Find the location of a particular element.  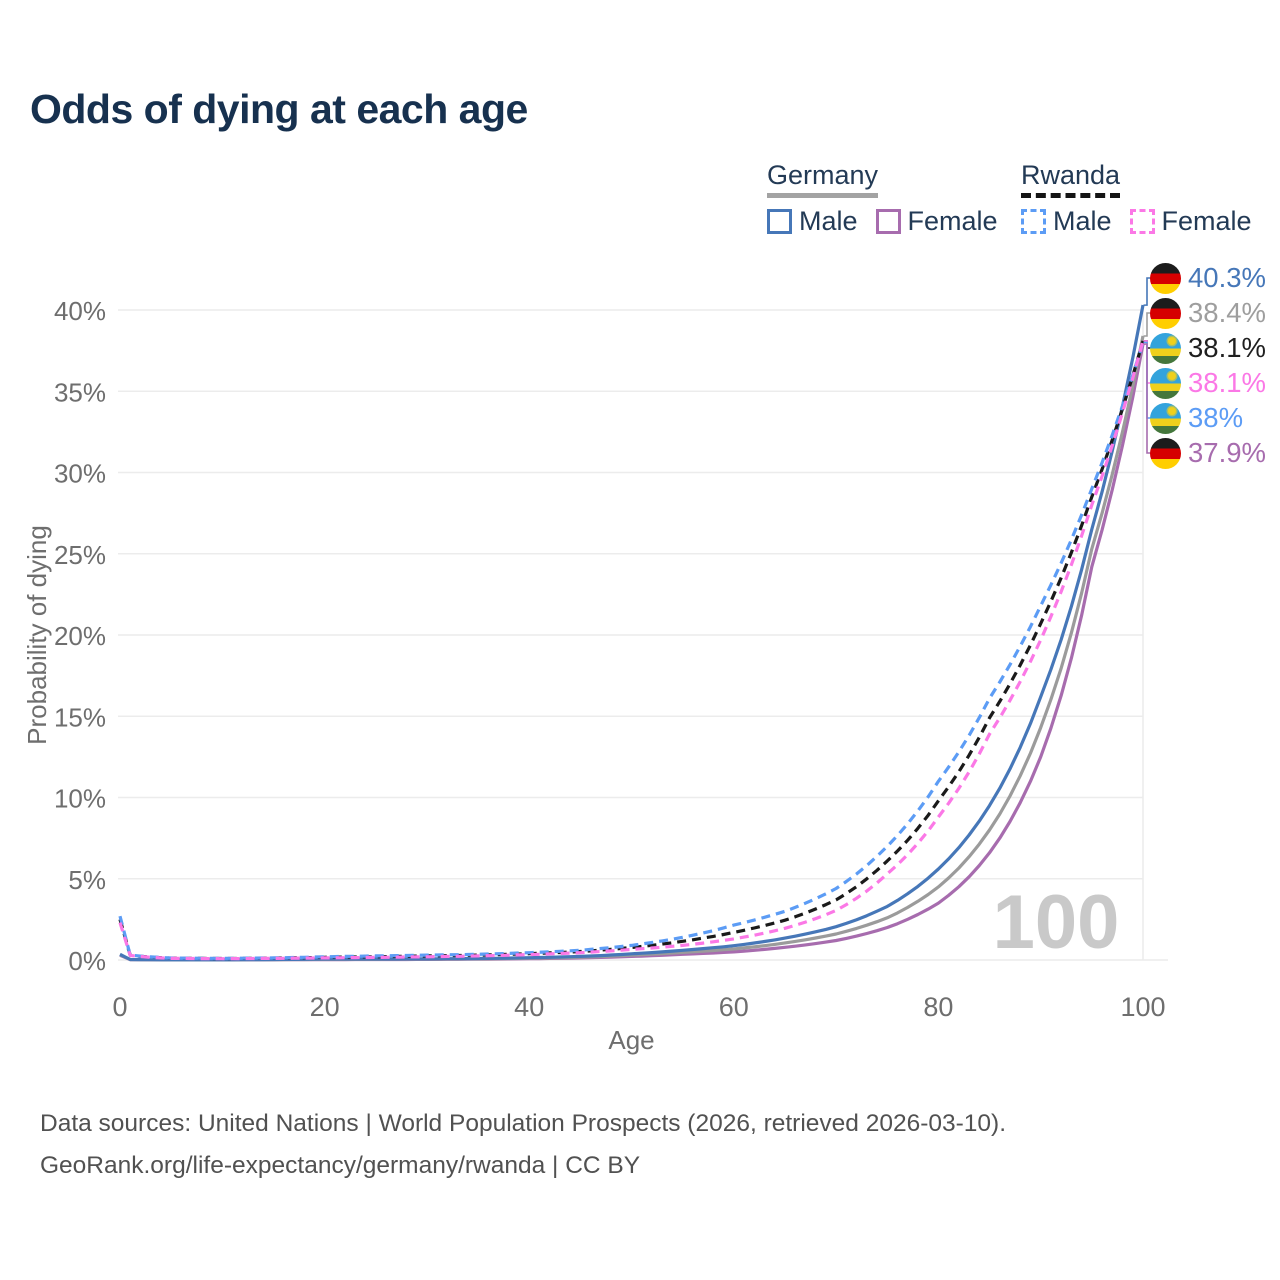

legend-group-germany: Germany Male Female is located at coordinates (882, 198).